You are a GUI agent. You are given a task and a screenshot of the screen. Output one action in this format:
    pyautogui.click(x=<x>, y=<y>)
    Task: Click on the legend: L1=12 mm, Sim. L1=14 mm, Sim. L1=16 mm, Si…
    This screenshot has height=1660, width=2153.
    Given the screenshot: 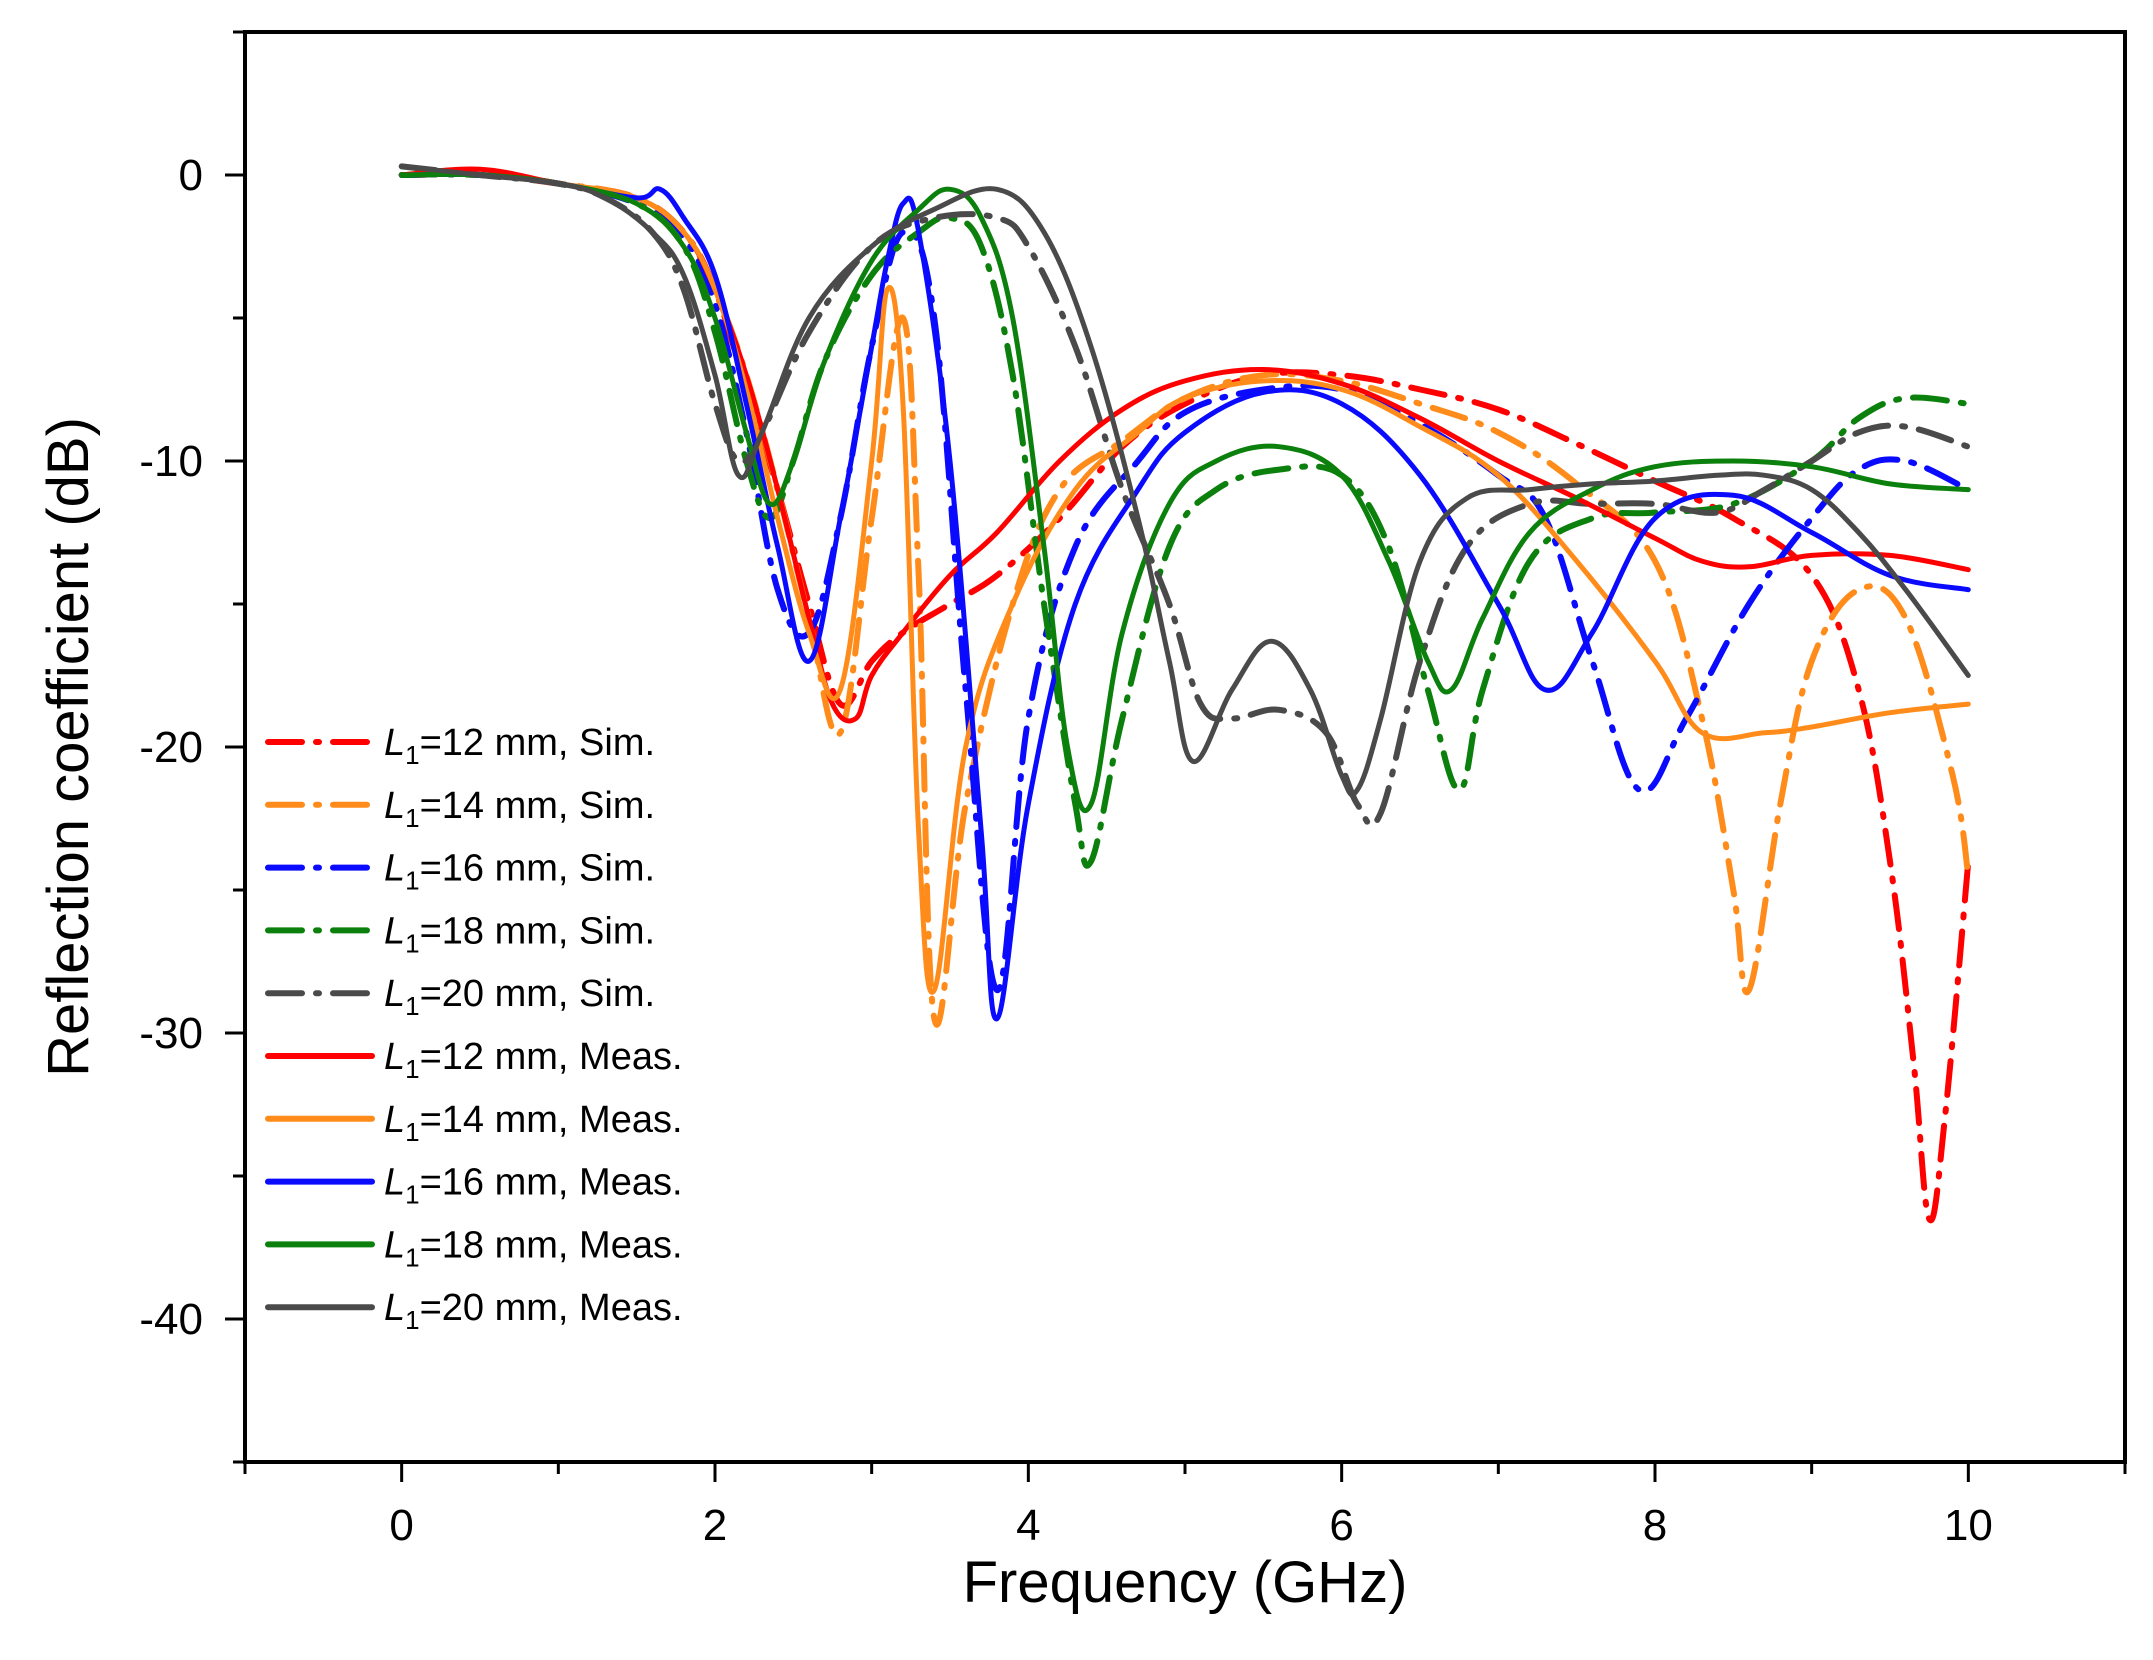 What is the action you would take?
    pyautogui.click(x=474, y=1028)
    